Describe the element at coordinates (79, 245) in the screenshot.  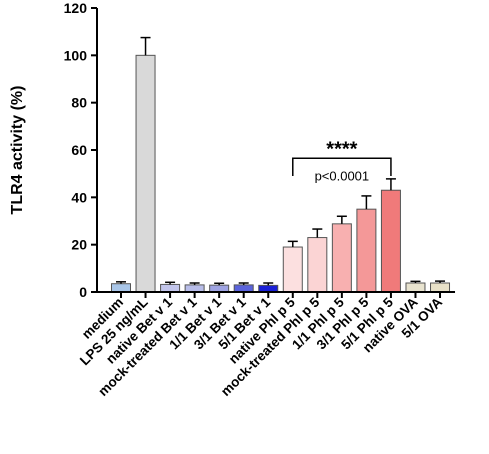
I see `y-tick-label: 20` at that location.